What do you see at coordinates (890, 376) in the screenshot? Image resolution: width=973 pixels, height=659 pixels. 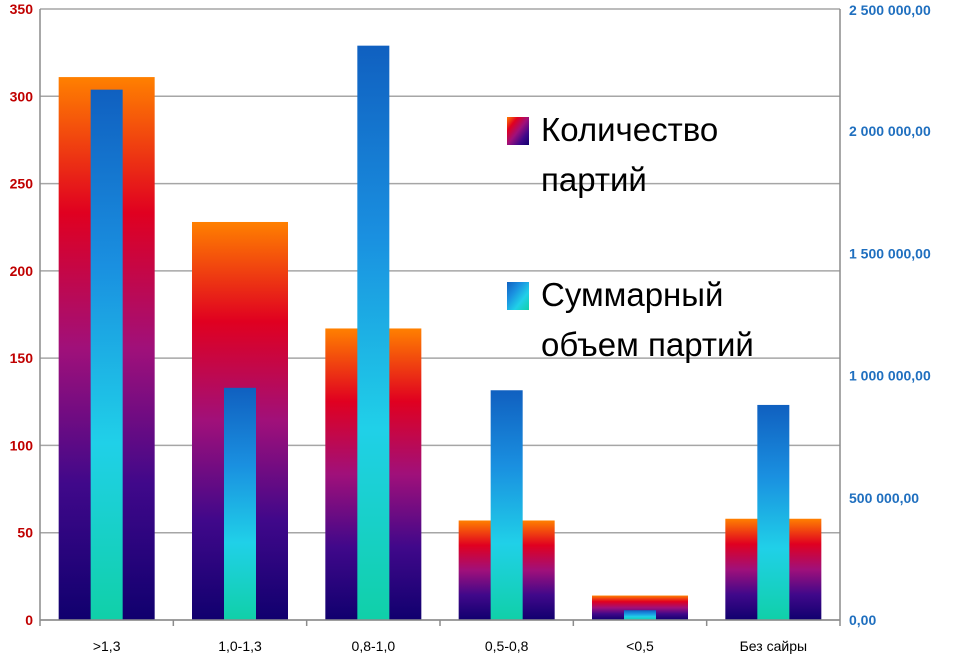 I see `right-tick-label: 1 000 000,00` at bounding box center [890, 376].